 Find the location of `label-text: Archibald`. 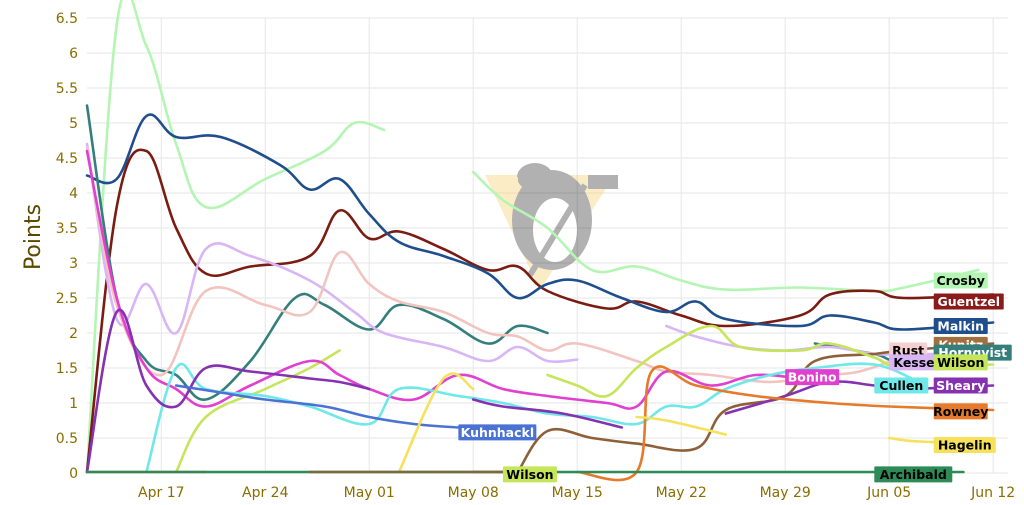

label-text: Archibald is located at coordinates (913, 474).